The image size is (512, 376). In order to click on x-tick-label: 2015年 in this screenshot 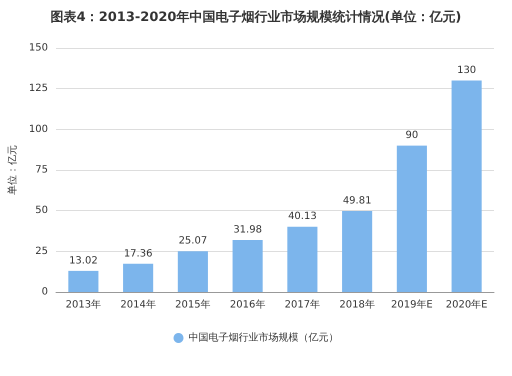, I will do `click(193, 304)`.